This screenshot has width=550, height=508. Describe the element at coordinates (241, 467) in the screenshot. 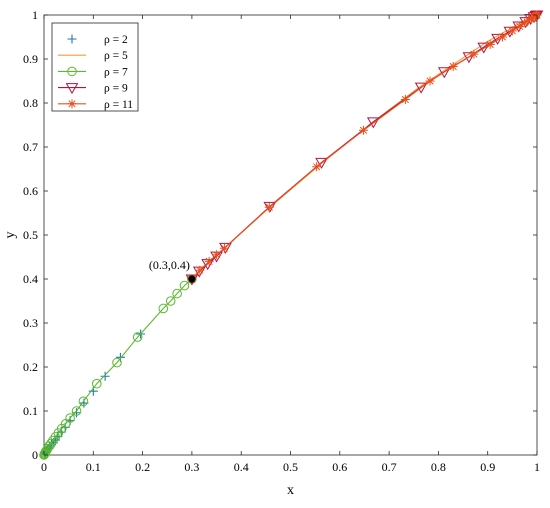

I see `x-tick-label: 0.4` at that location.